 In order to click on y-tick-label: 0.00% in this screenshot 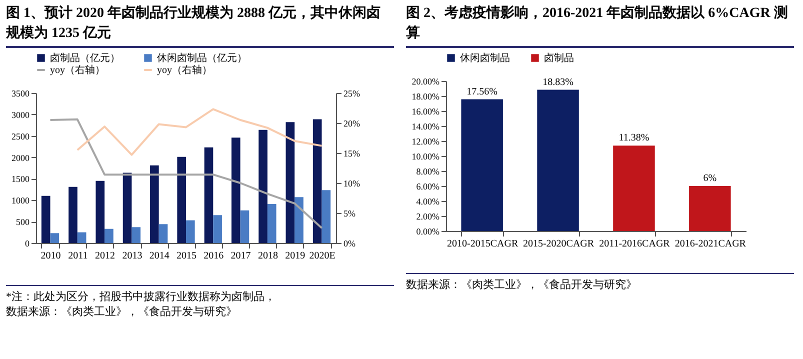, I will do `click(428, 231)`.